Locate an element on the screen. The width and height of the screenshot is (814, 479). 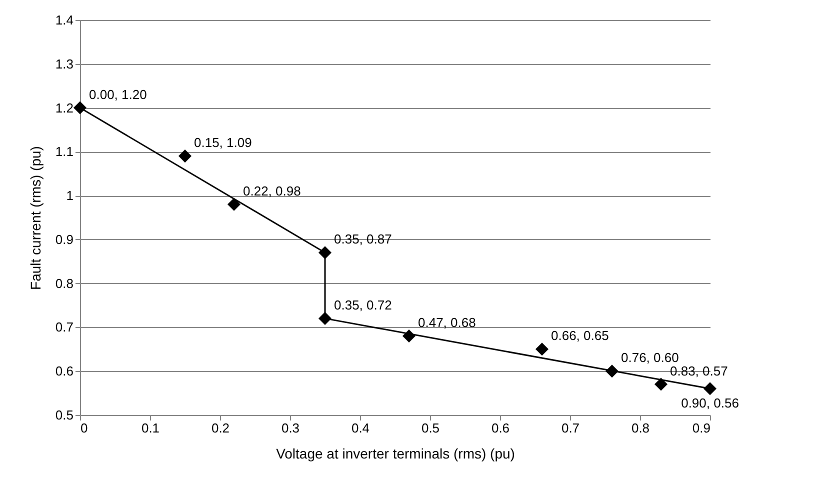
y-tick-label: 0.5 is located at coordinates (64, 415).